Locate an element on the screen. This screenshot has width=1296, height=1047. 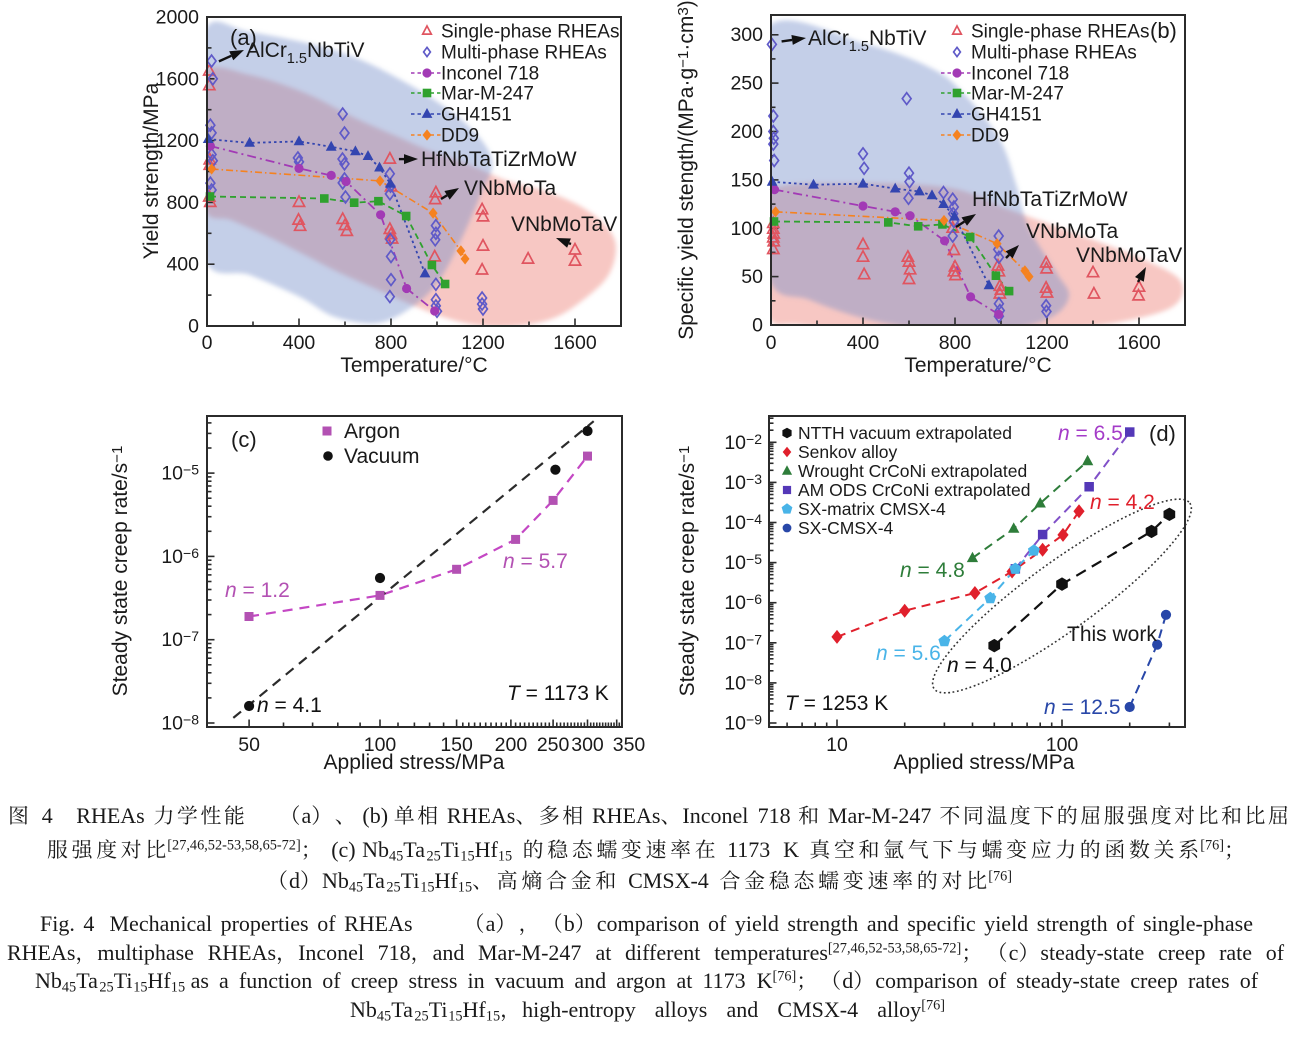
svg-text: VNbMoTa is located at coordinates (1072, 231).